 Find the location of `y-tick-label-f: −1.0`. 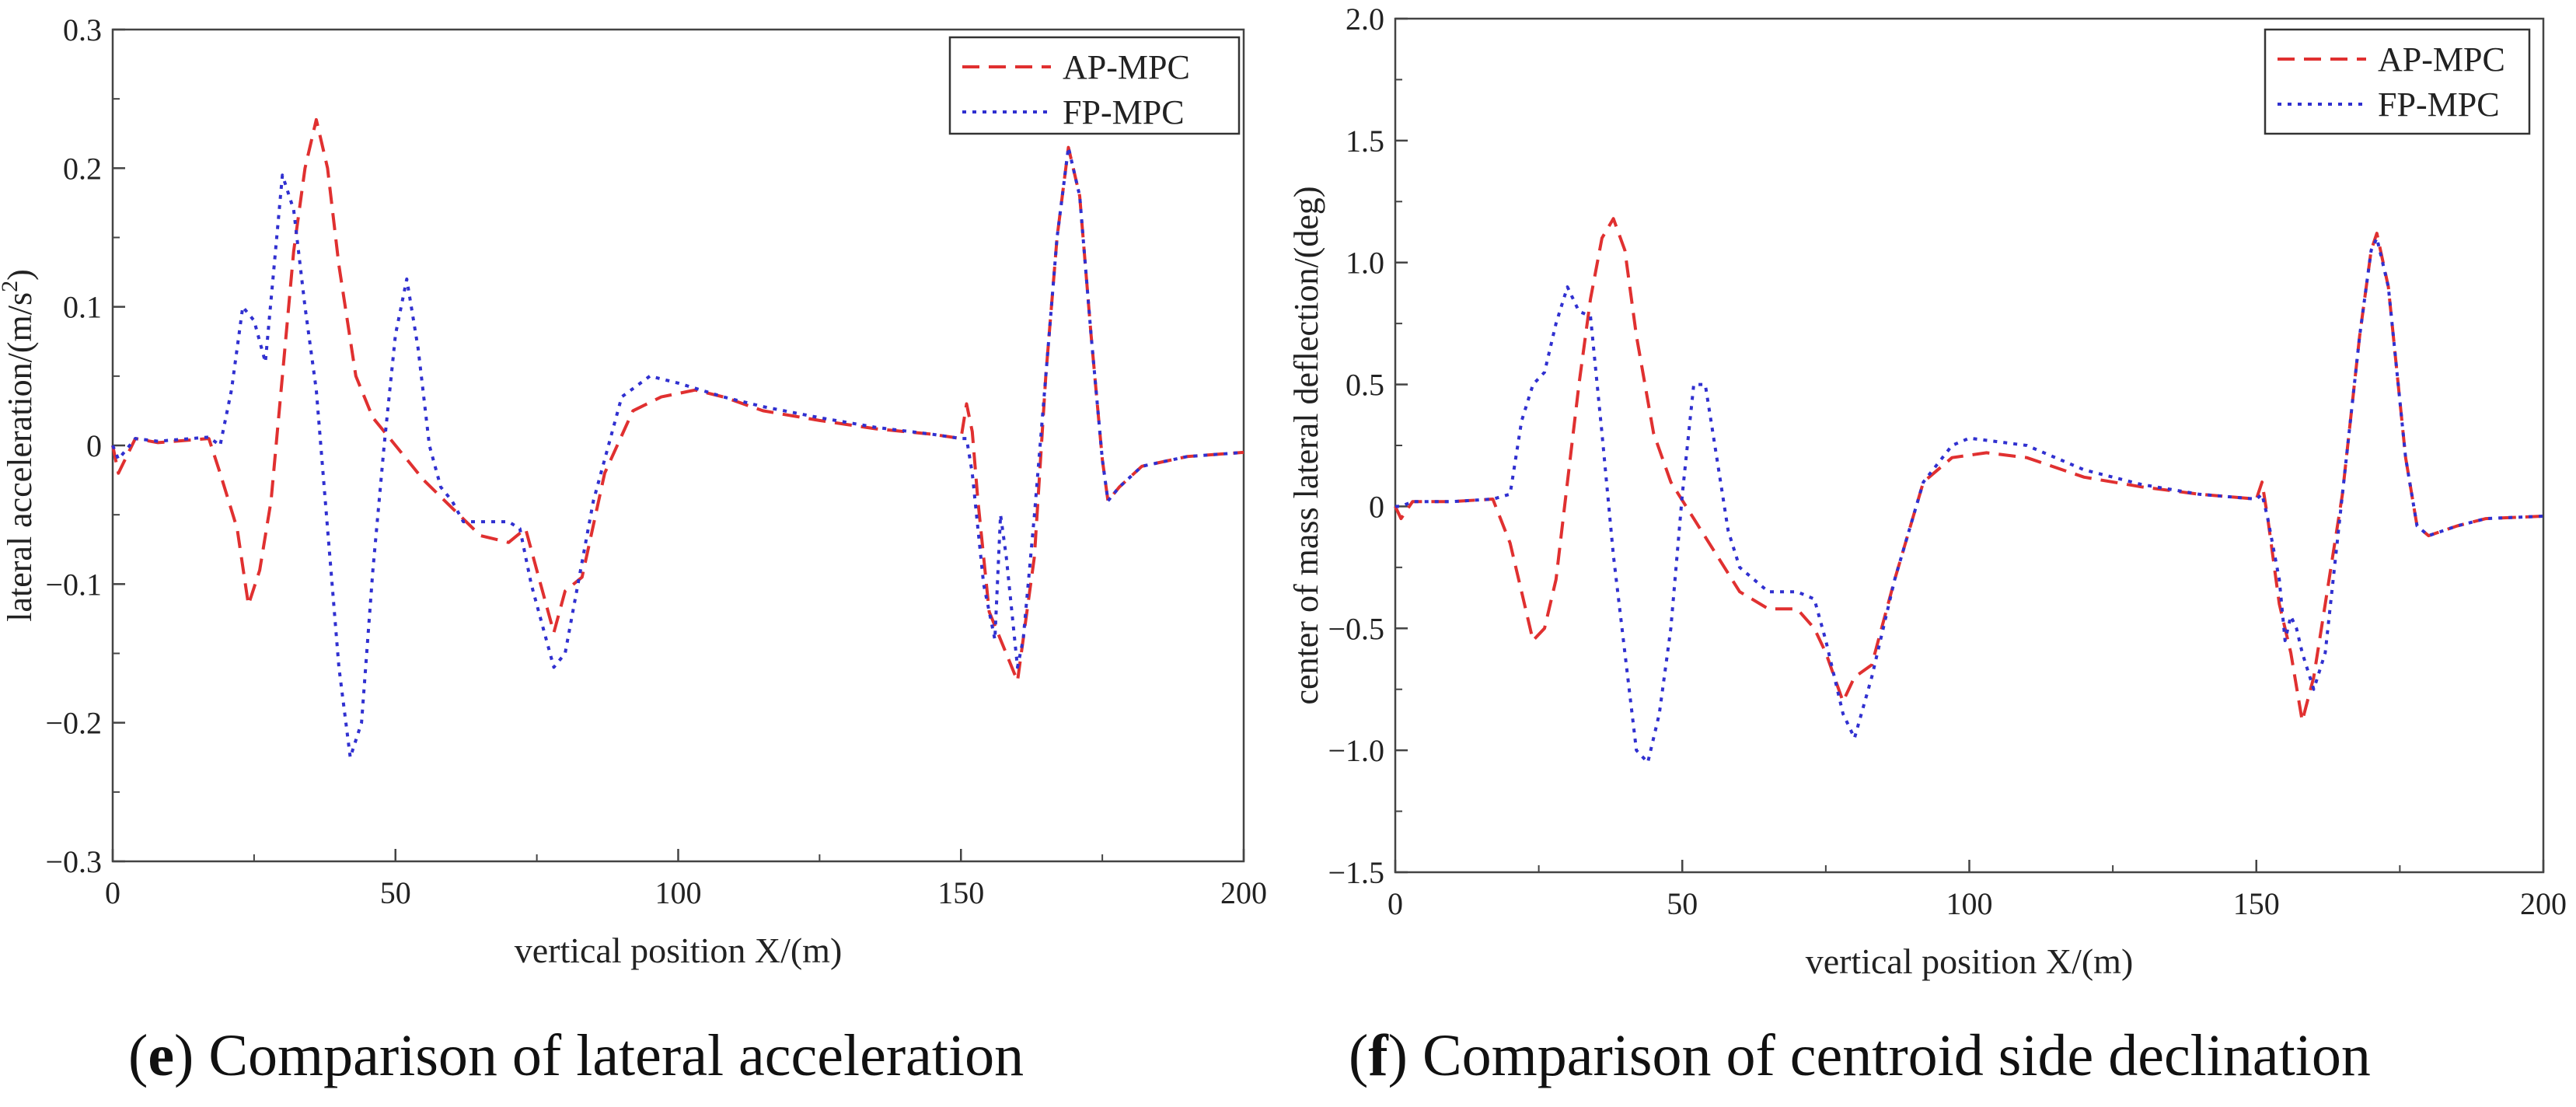

y-tick-label-f: −1.0 is located at coordinates (1356, 750).